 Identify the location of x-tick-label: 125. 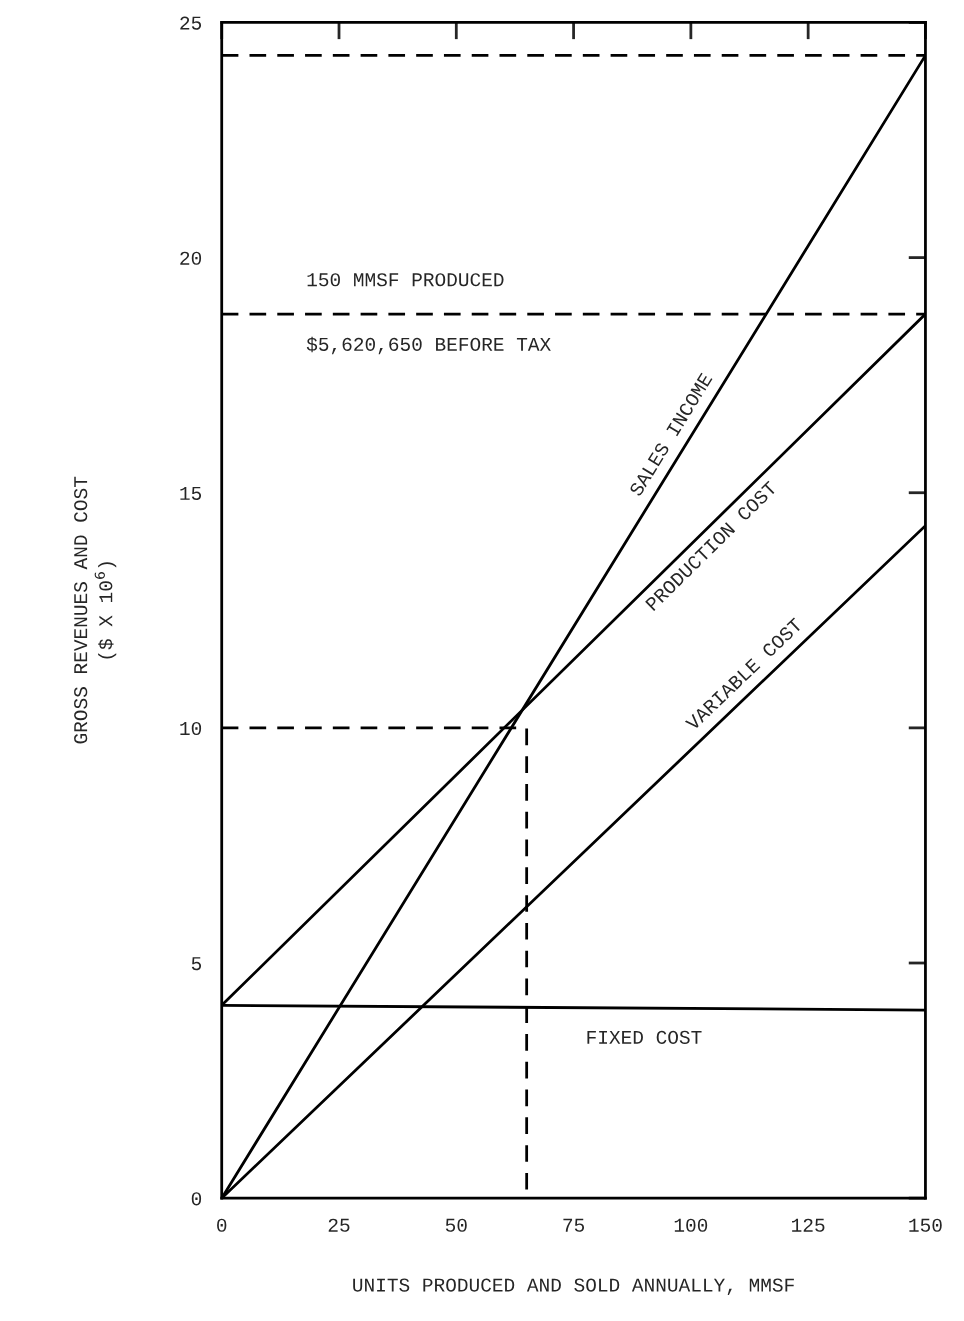
(808, 1225).